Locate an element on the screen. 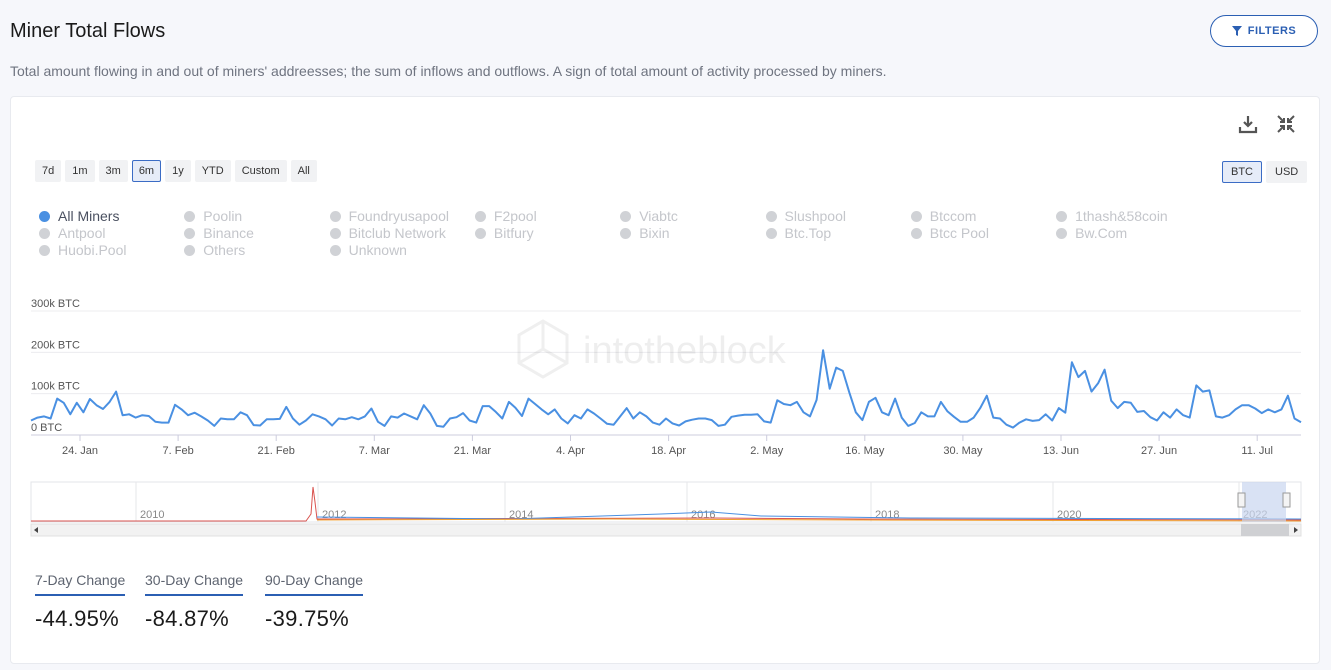  legend-item: Unknown is located at coordinates (368, 250).